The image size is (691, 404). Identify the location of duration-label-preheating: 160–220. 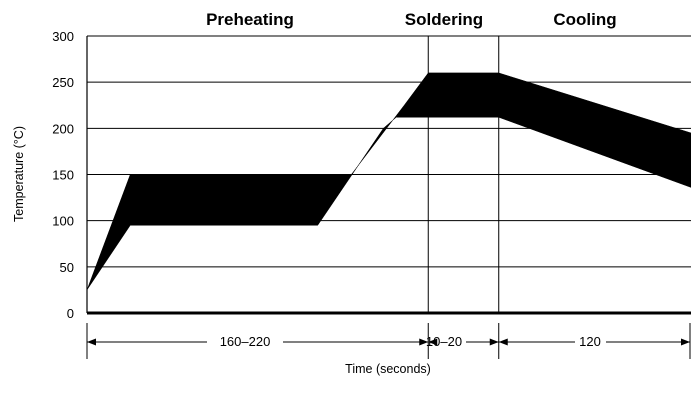
(245, 341).